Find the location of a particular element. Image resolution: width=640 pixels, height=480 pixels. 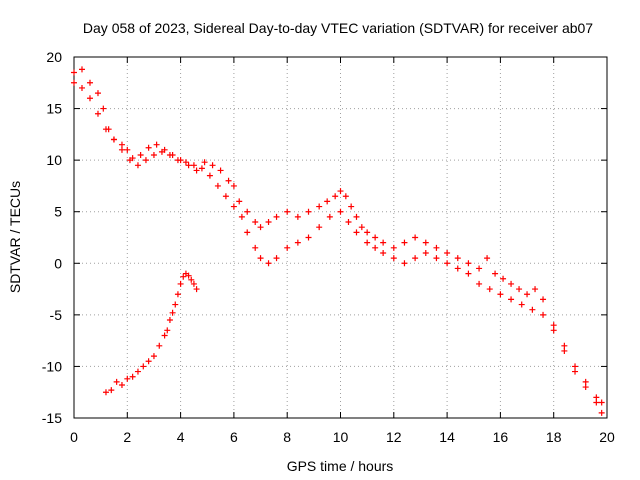

x-tick-label: 18 is located at coordinates (554, 437).